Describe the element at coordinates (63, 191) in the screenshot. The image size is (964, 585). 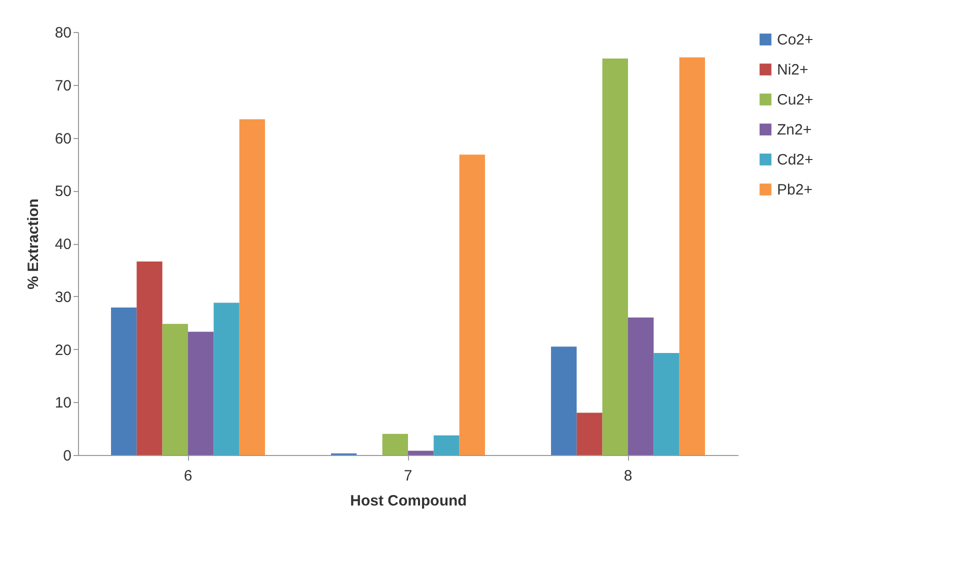
I see `y-tick-label: 50` at that location.